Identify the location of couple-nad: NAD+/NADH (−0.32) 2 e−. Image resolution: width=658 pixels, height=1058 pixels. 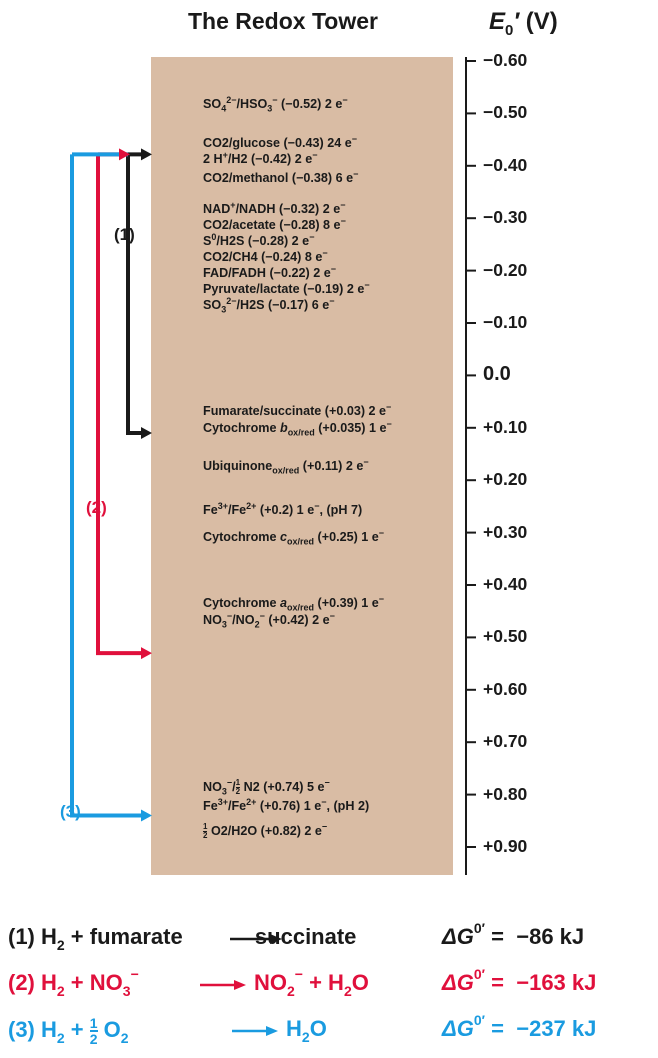
(274, 207).